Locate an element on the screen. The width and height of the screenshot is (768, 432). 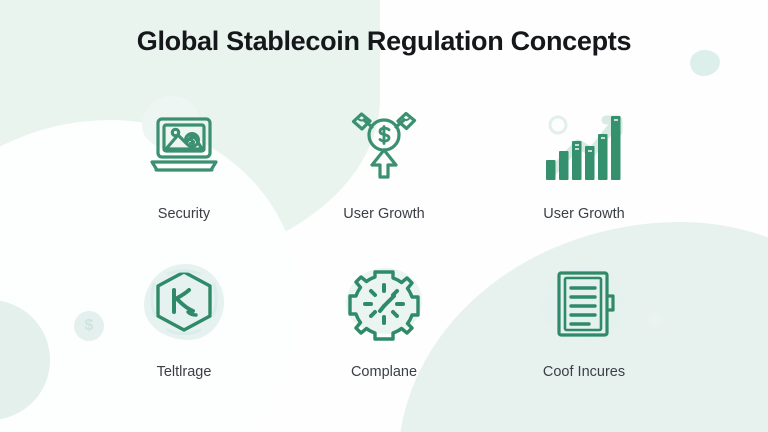
concept-label: Teltlrage is located at coordinates (184, 372).